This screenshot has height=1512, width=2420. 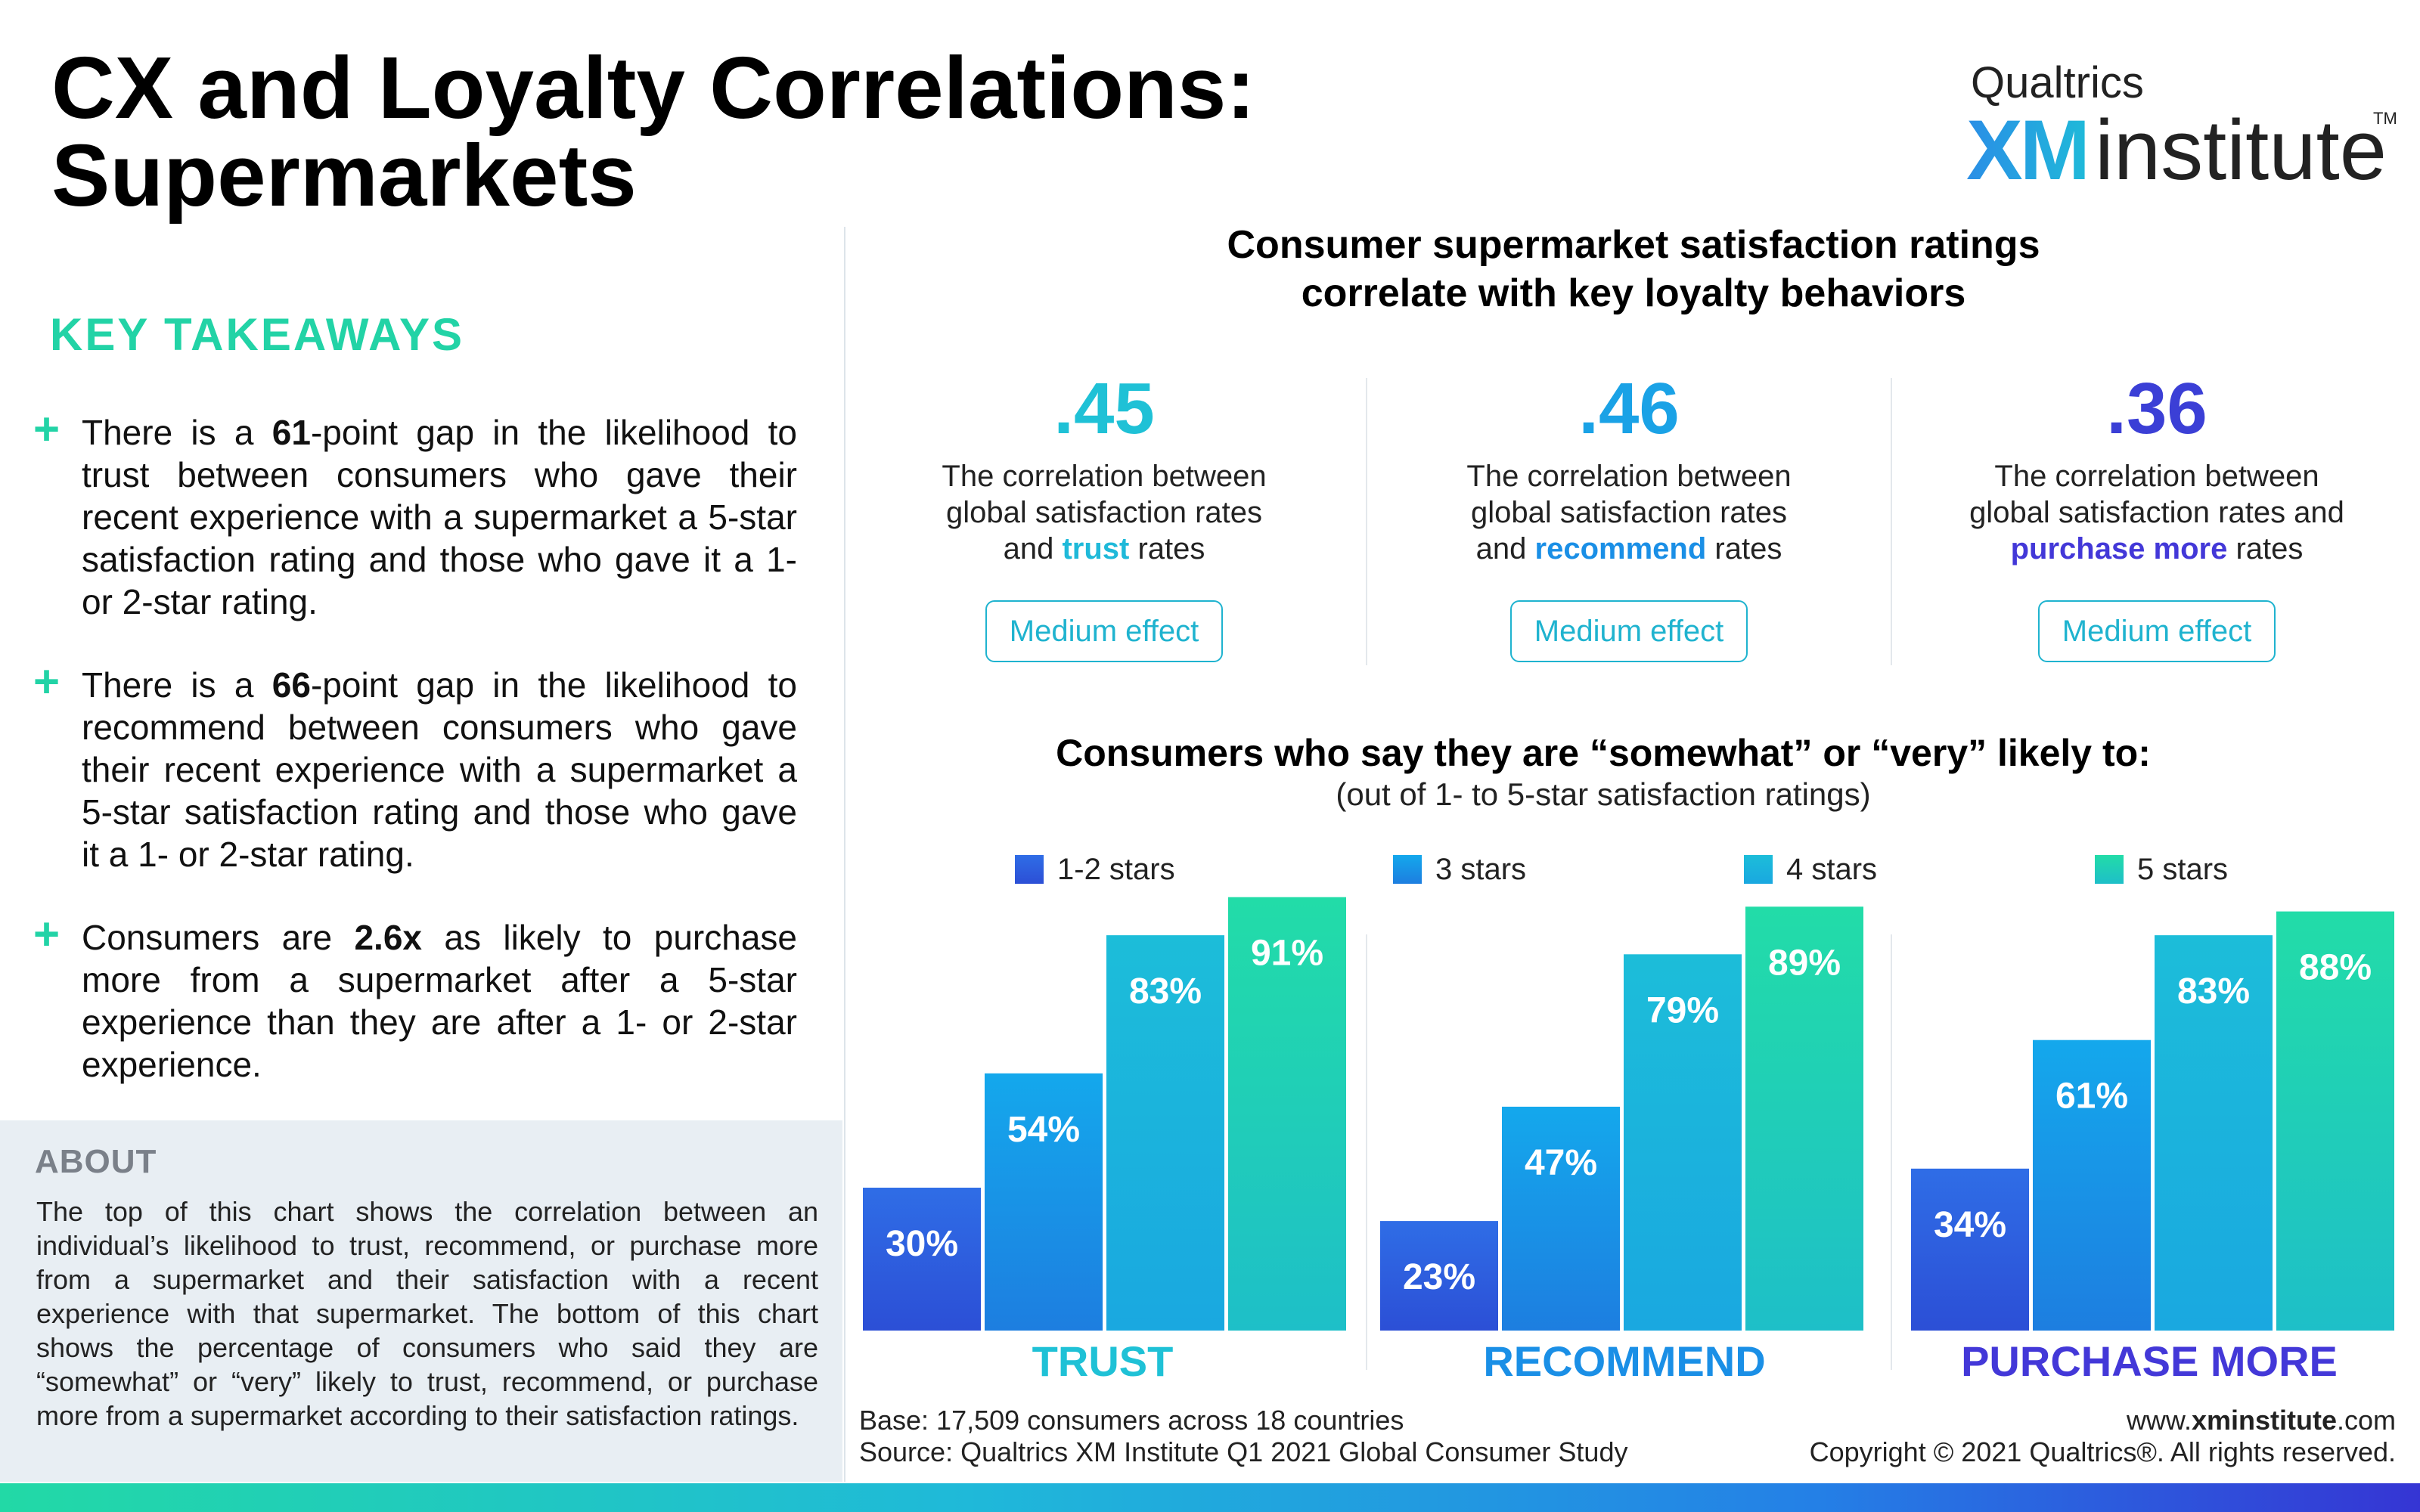 I want to click on correlation-keyword: recommend, so click(x=1620, y=548).